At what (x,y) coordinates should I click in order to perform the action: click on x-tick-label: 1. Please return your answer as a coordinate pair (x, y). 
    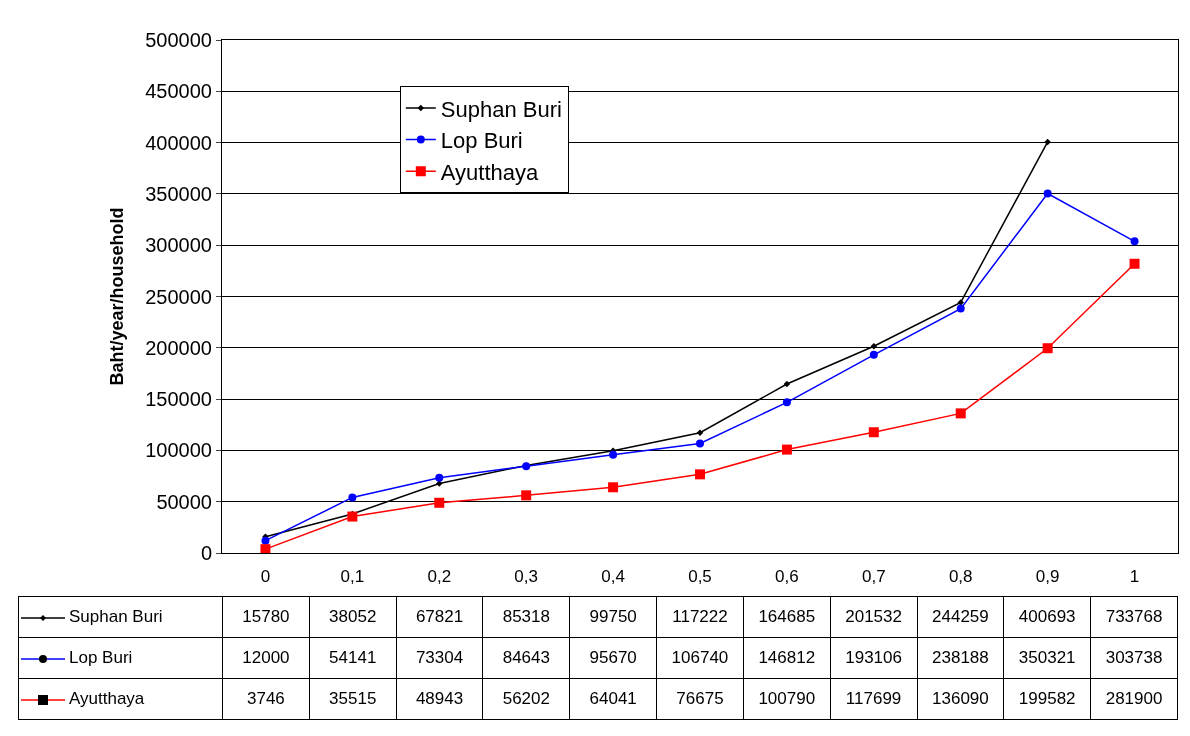
    Looking at the image, I should click on (1134, 577).